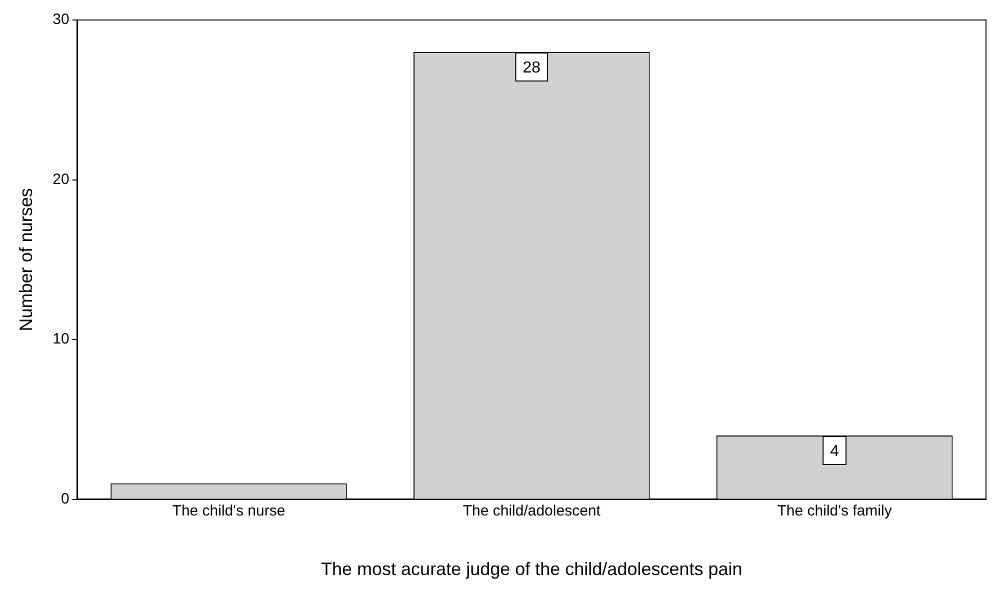 The height and width of the screenshot is (601, 1000). Describe the element at coordinates (61, 19) in the screenshot. I see `y-tick-label: 30` at that location.